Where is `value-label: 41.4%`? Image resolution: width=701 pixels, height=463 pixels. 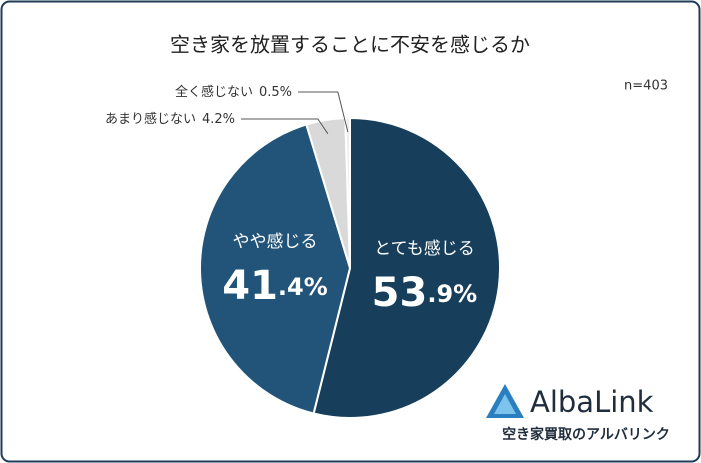
value-label: 41.4% is located at coordinates (275, 286).